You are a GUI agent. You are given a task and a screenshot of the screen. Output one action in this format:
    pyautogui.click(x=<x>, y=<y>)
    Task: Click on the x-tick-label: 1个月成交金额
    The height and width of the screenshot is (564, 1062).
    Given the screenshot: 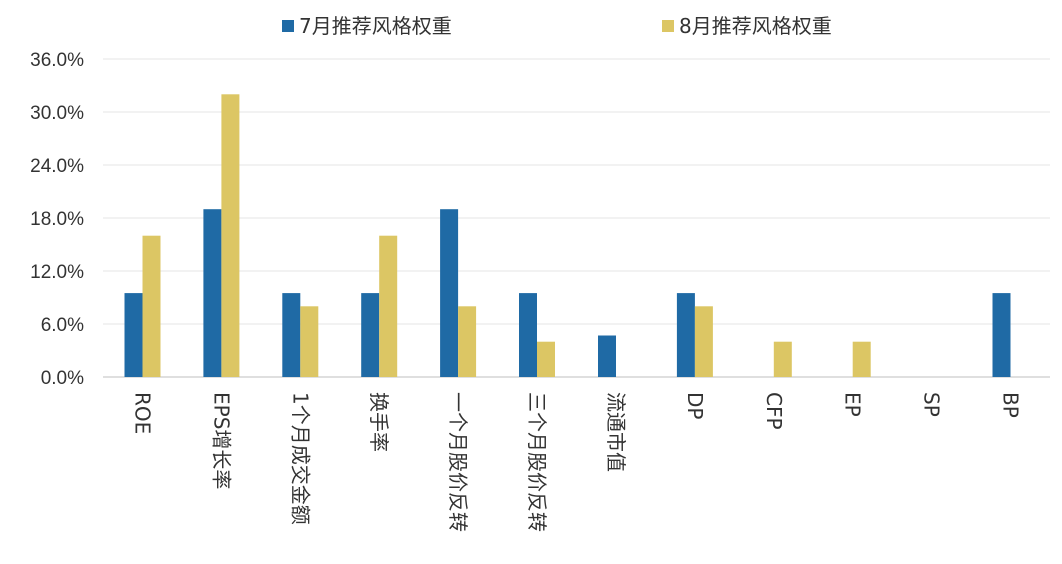 What is the action you would take?
    pyautogui.click(x=300, y=458)
    